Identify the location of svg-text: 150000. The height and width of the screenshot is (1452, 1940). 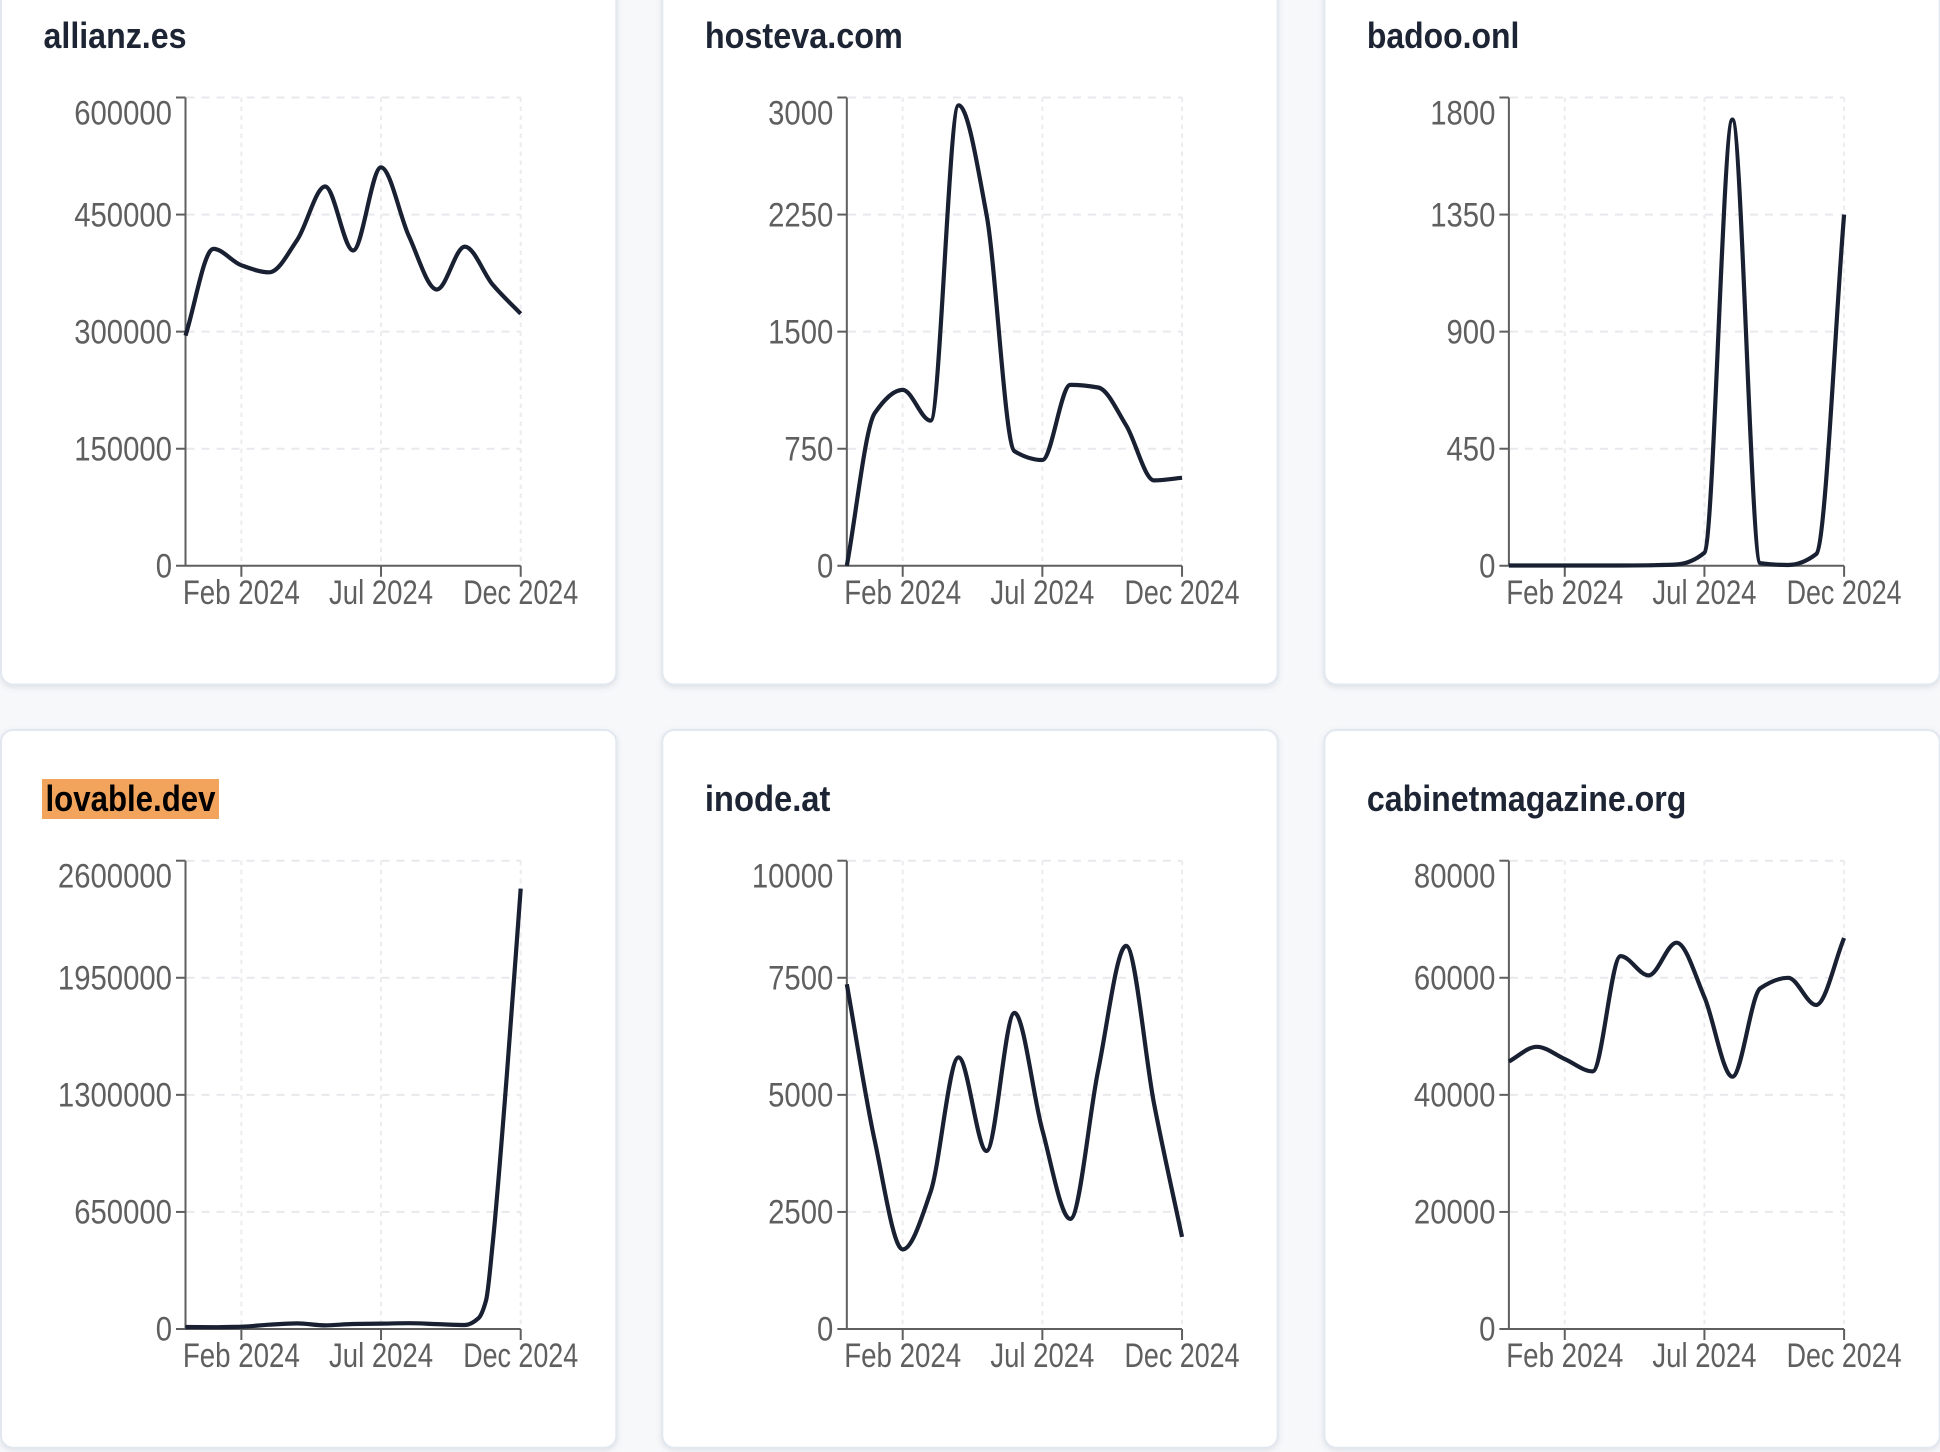
(123, 449).